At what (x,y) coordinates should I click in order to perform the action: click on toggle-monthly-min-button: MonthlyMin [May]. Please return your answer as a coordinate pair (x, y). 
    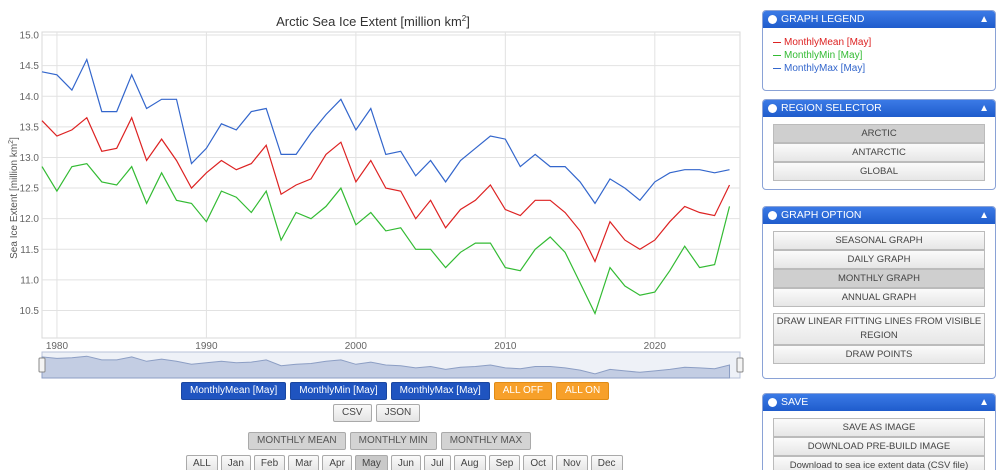
    Looking at the image, I should click on (338, 391).